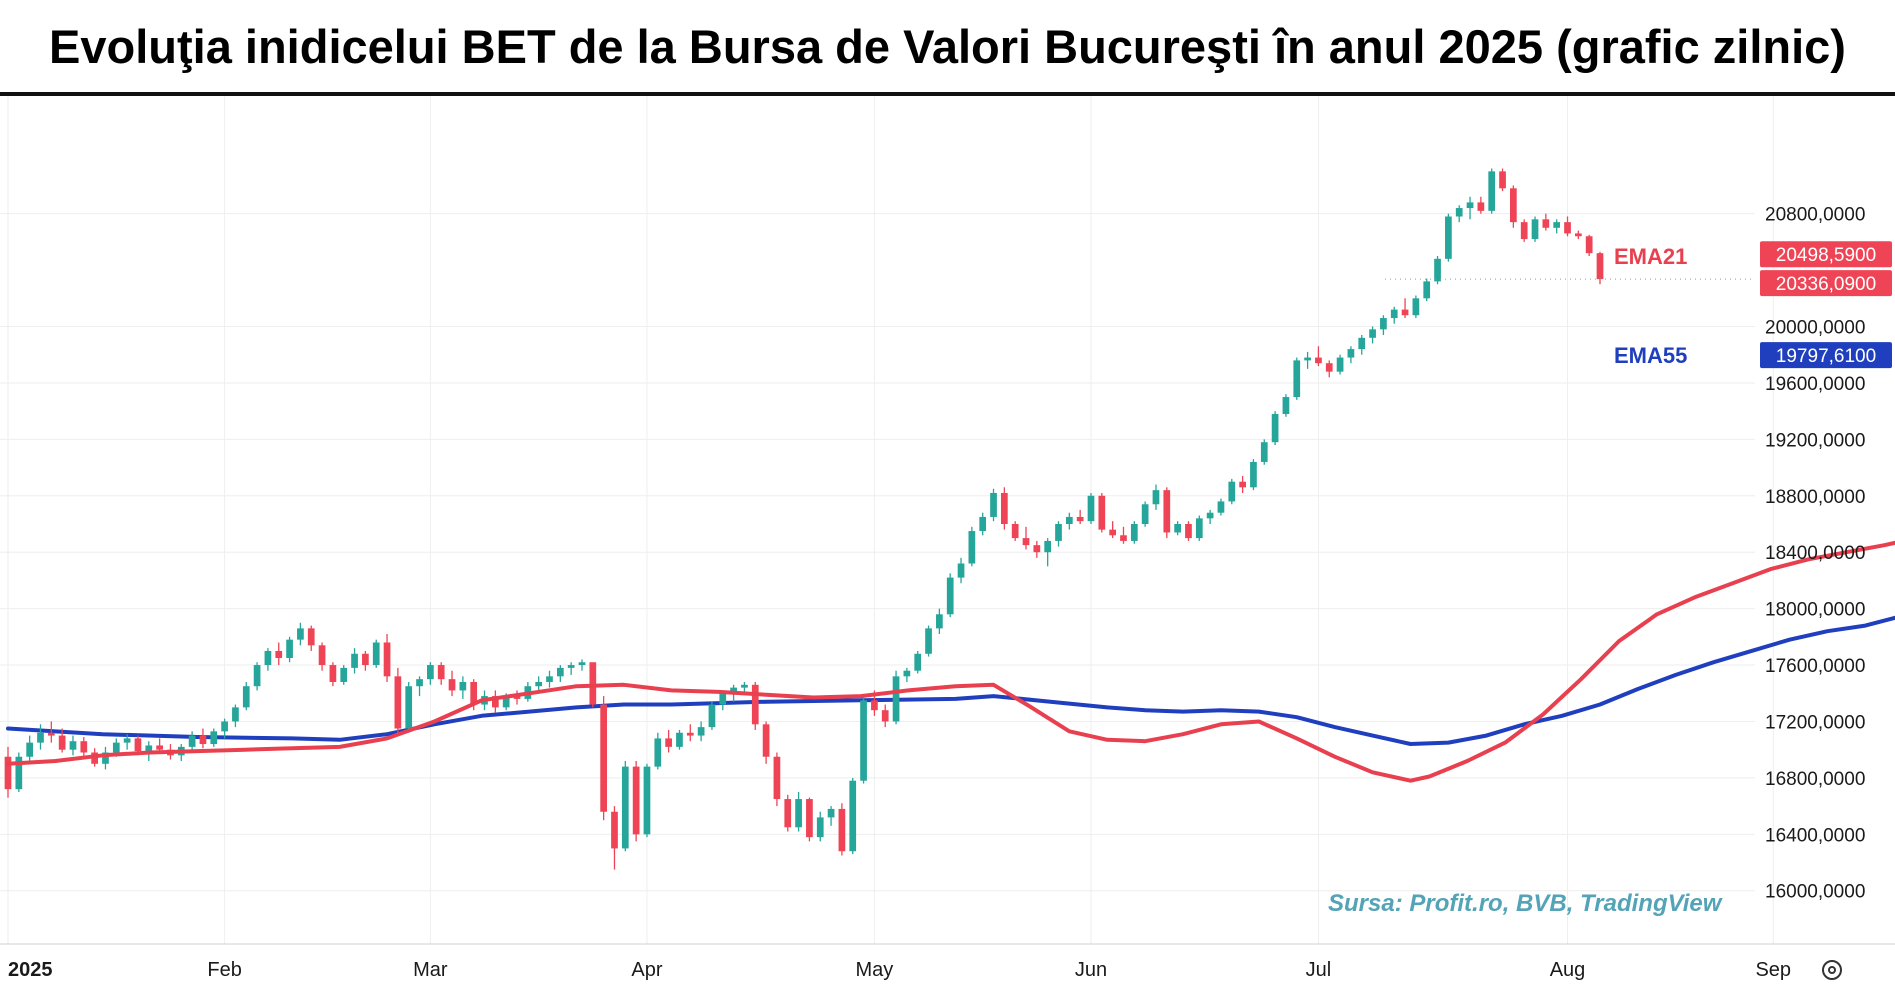 This screenshot has width=1895, height=997. What do you see at coordinates (1815, 328) in the screenshot?
I see `y-tick-label: 20000,0000` at bounding box center [1815, 328].